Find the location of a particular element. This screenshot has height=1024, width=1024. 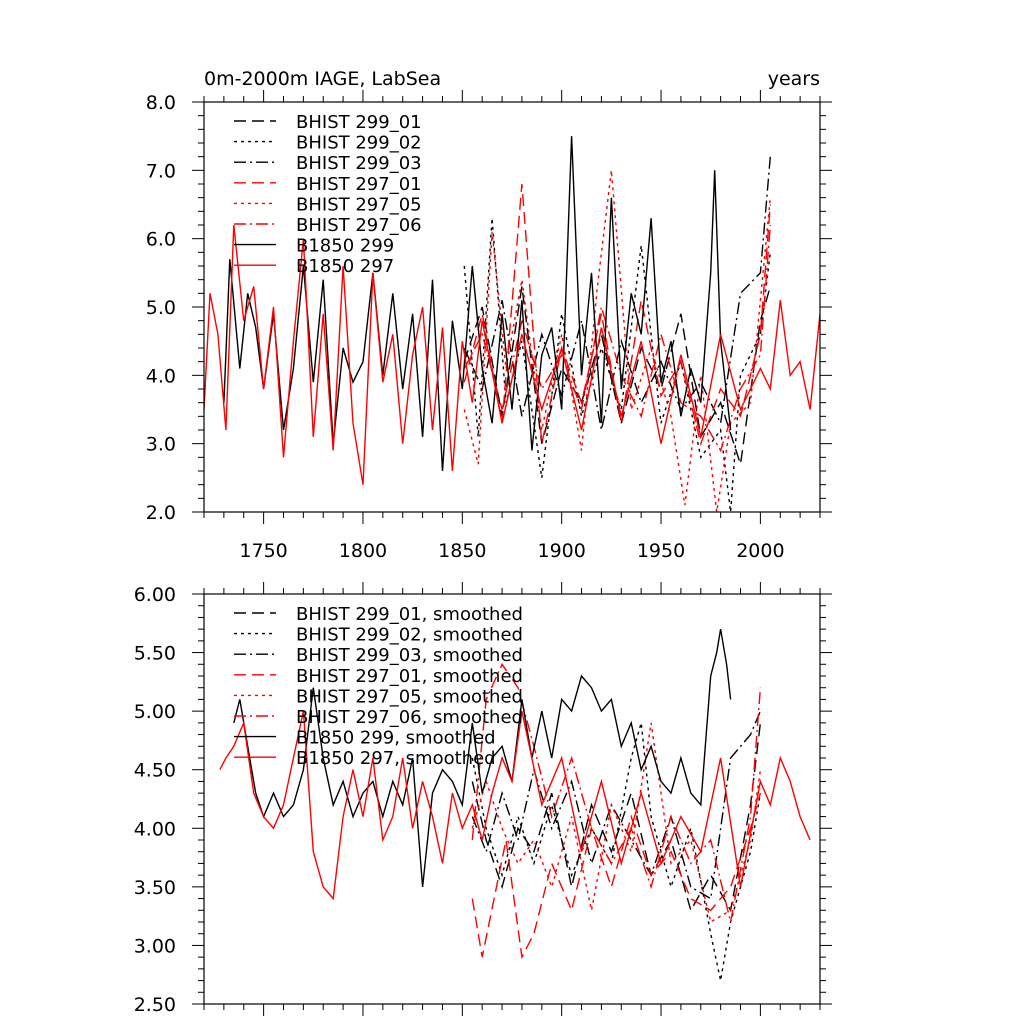

chart2-legend-label-6: BHIST 297_06, smoothed is located at coordinates (409, 717).